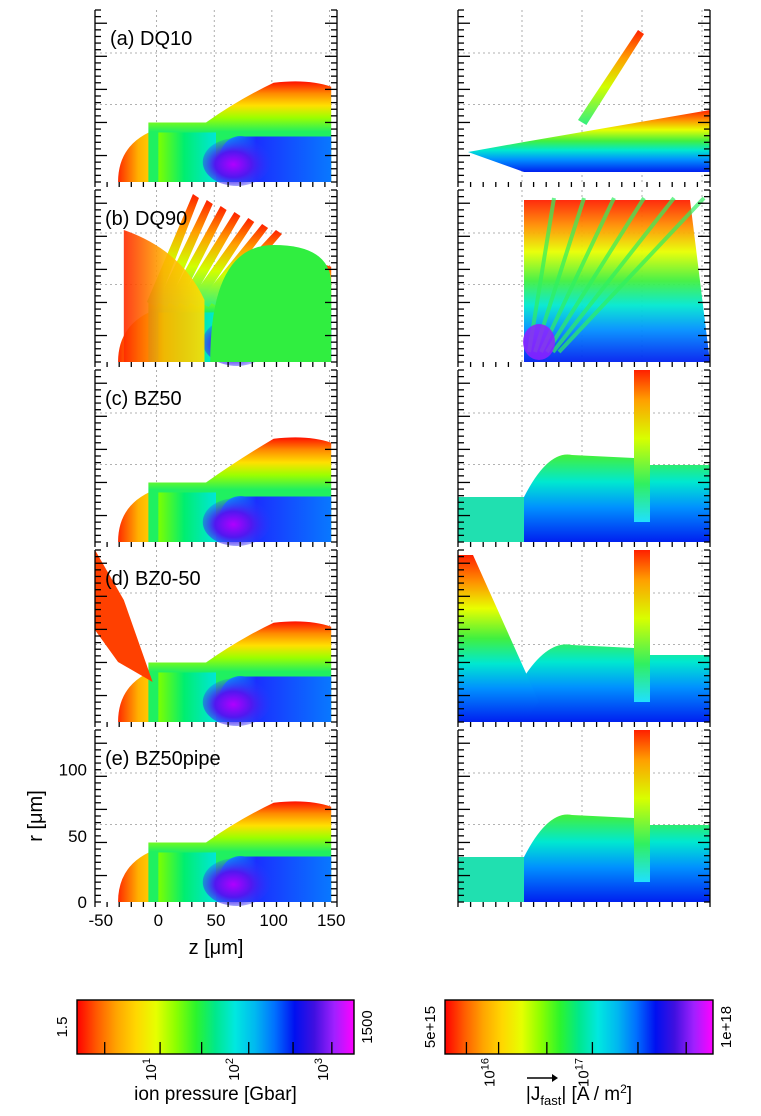 The height and width of the screenshot is (1116, 761). I want to click on current-colorbar-tick-label: 1016, so click(489, 1072).